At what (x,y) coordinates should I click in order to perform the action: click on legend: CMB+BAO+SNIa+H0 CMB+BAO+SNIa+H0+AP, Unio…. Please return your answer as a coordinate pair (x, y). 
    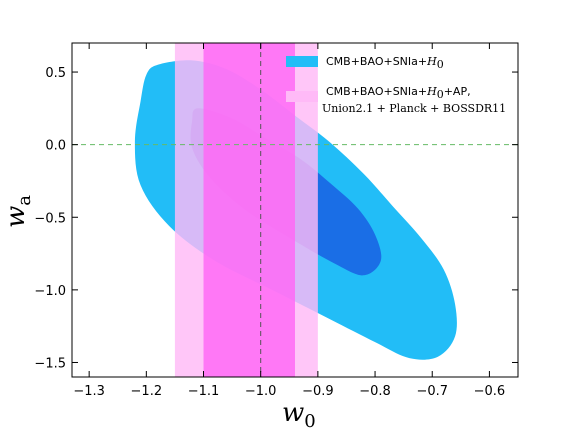
    Looking at the image, I should click on (396, 85).